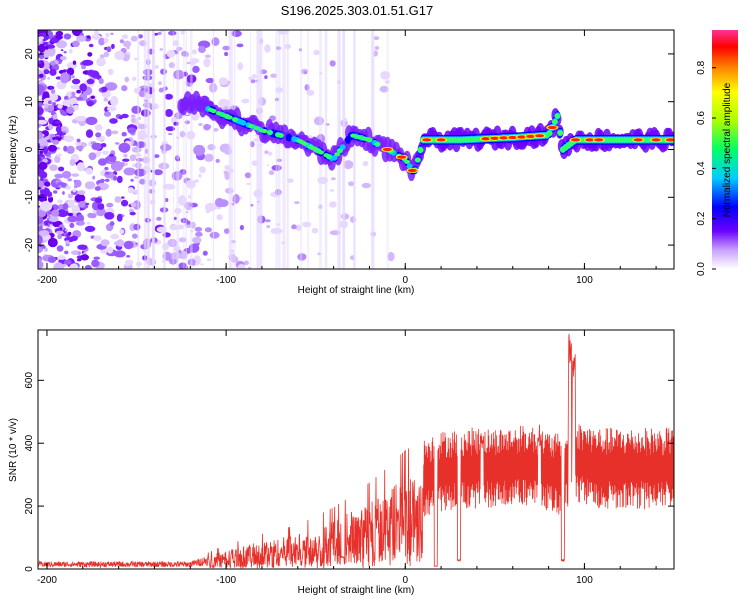 The width and height of the screenshot is (750, 600). I want to click on colorbar-tick-label: 0.8, so click(701, 67).